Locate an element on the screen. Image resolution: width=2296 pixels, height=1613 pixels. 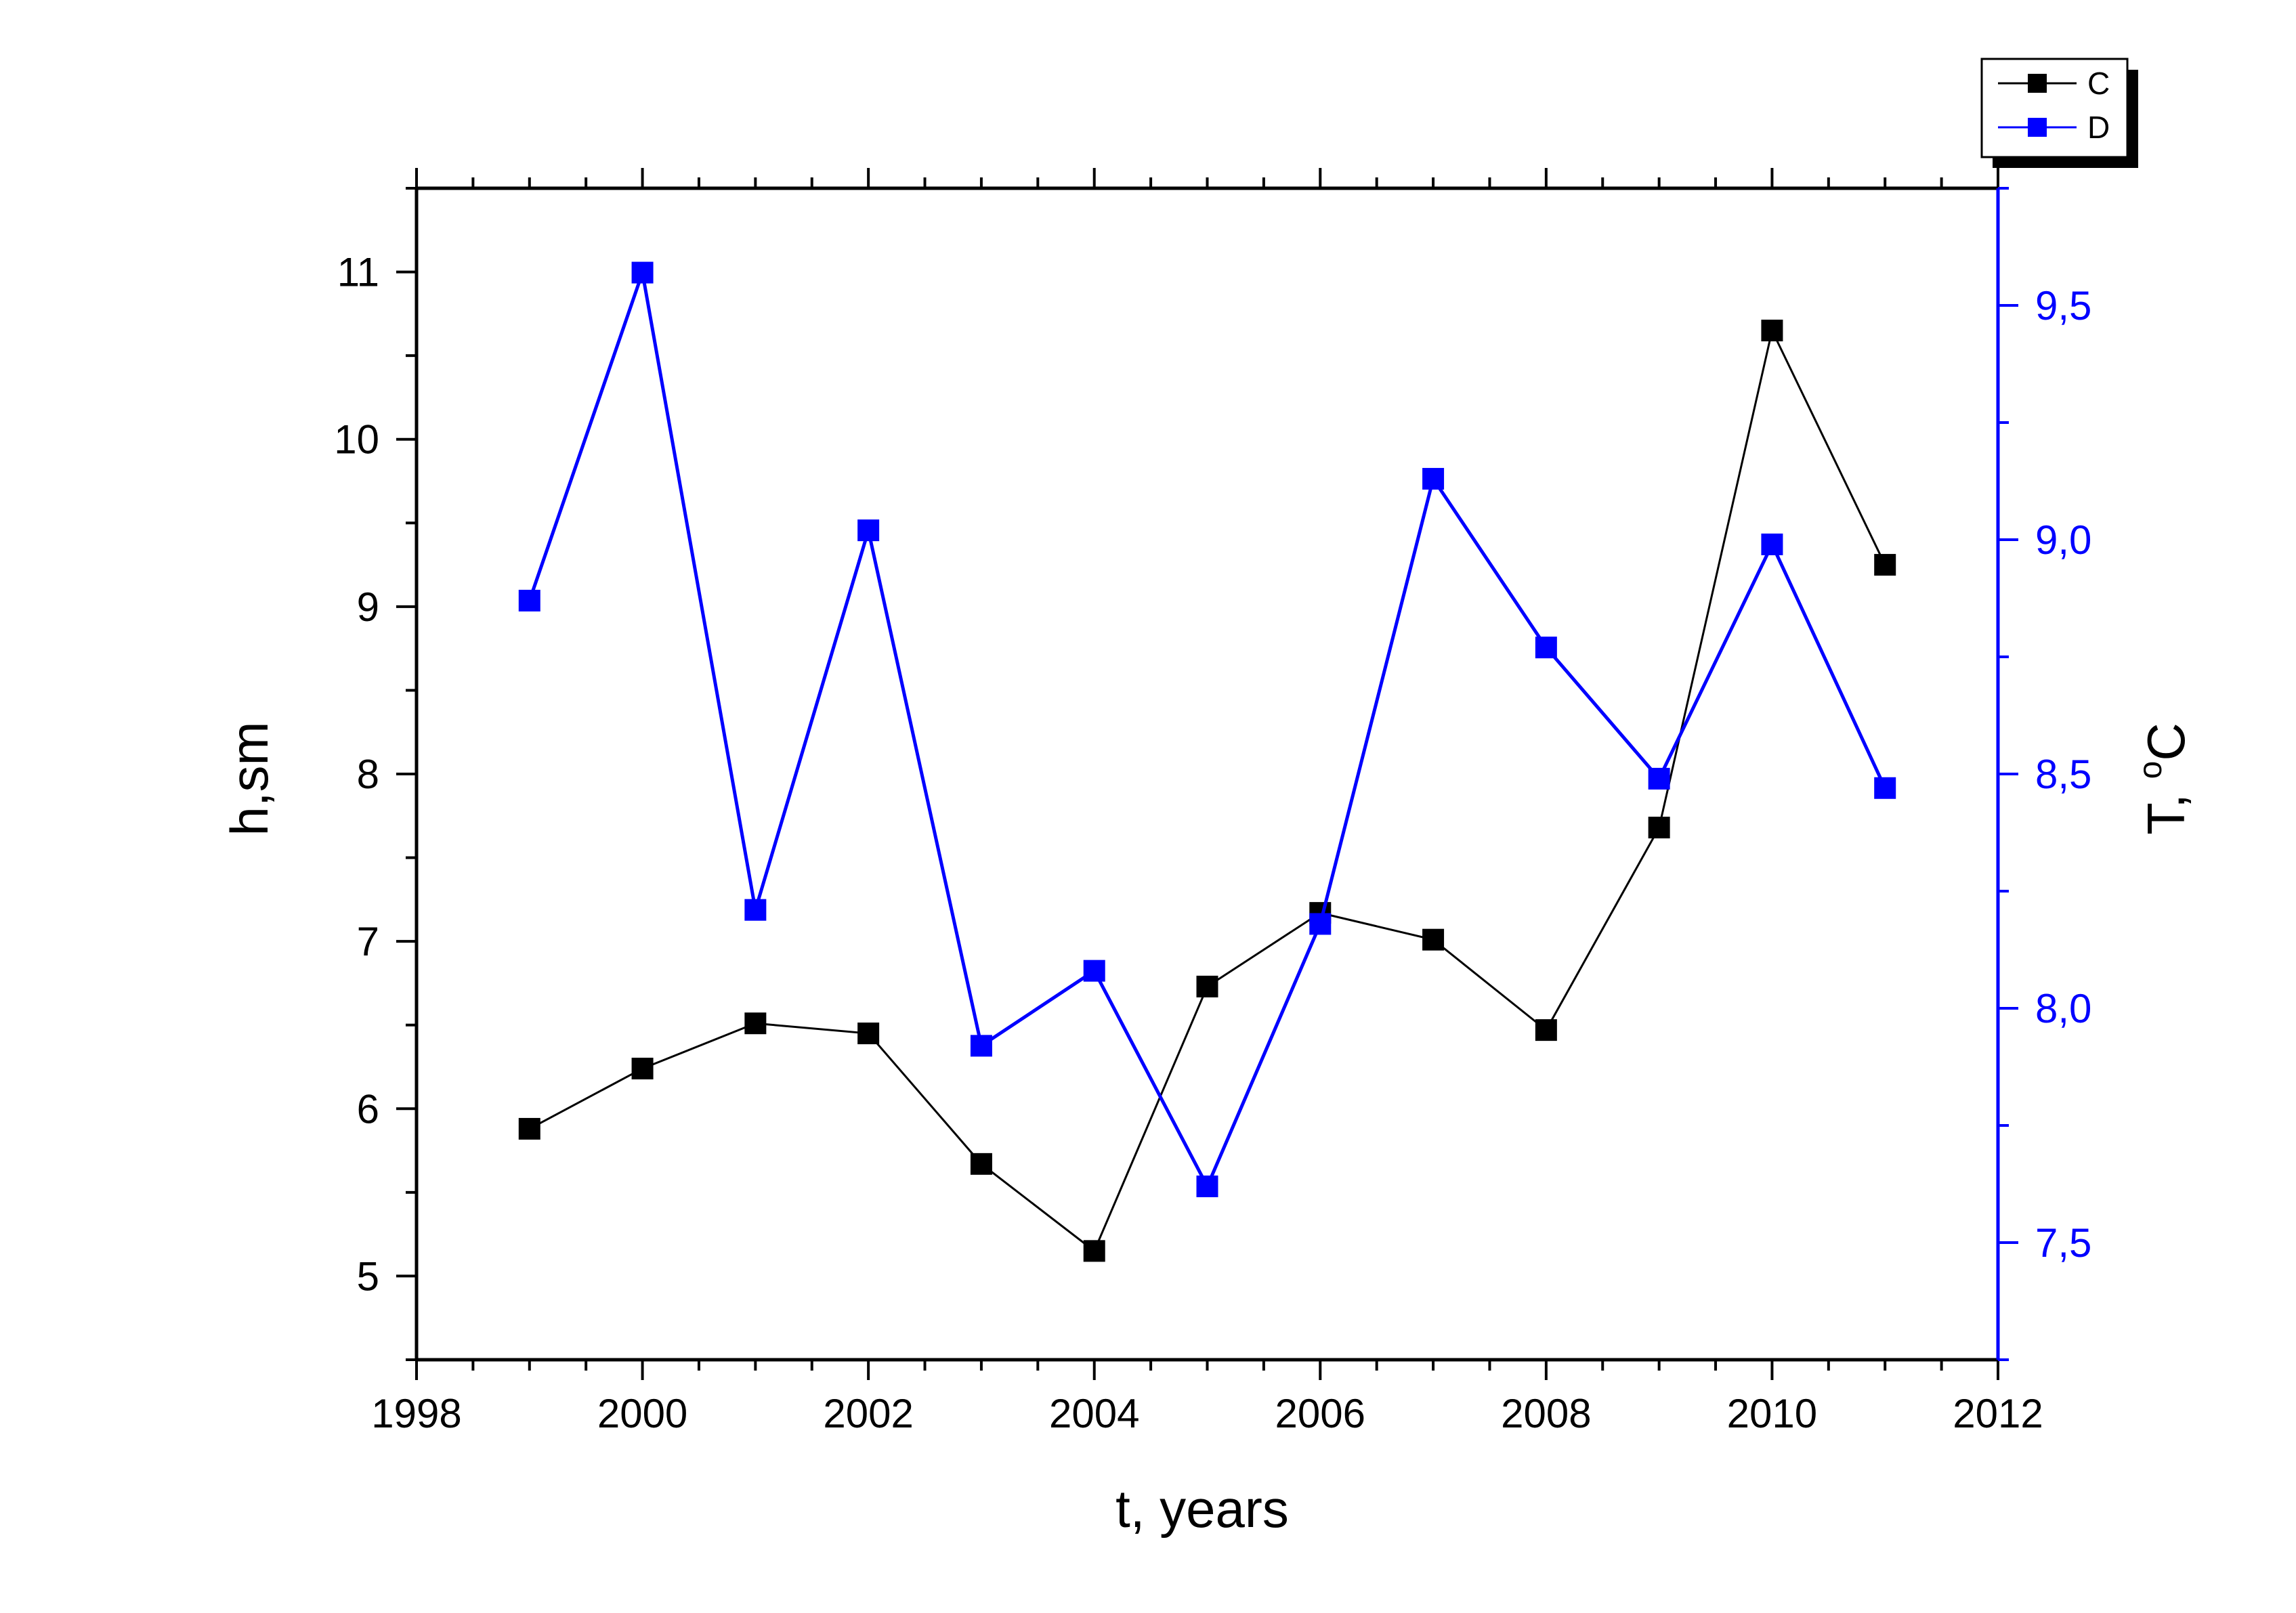
x-tick-label: 2002 is located at coordinates (868, 1414).